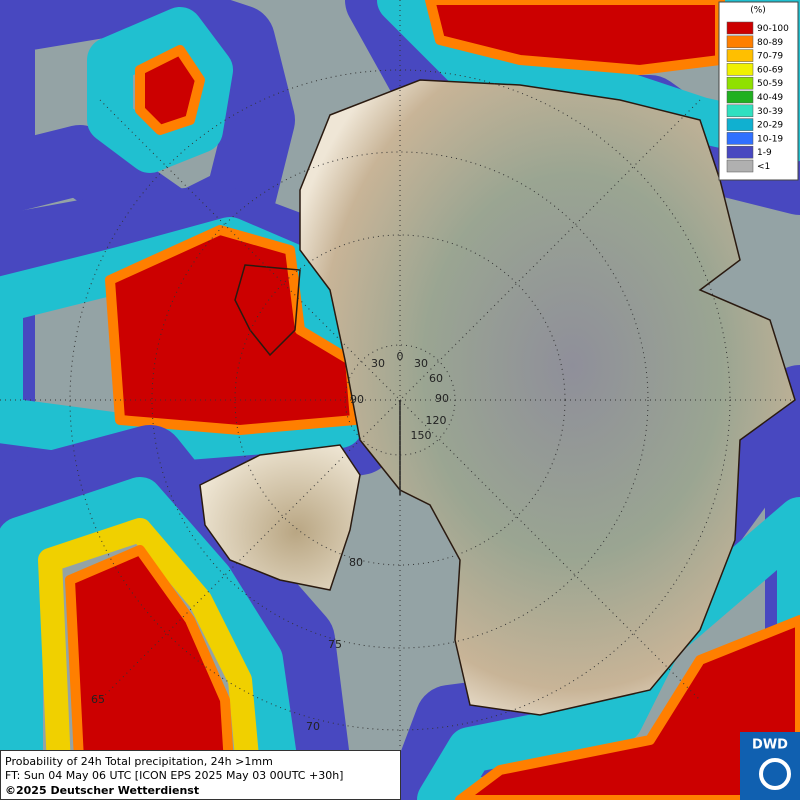  Describe the element at coordinates (280, 517) in the screenshot. I see `west-antarctica` at that location.